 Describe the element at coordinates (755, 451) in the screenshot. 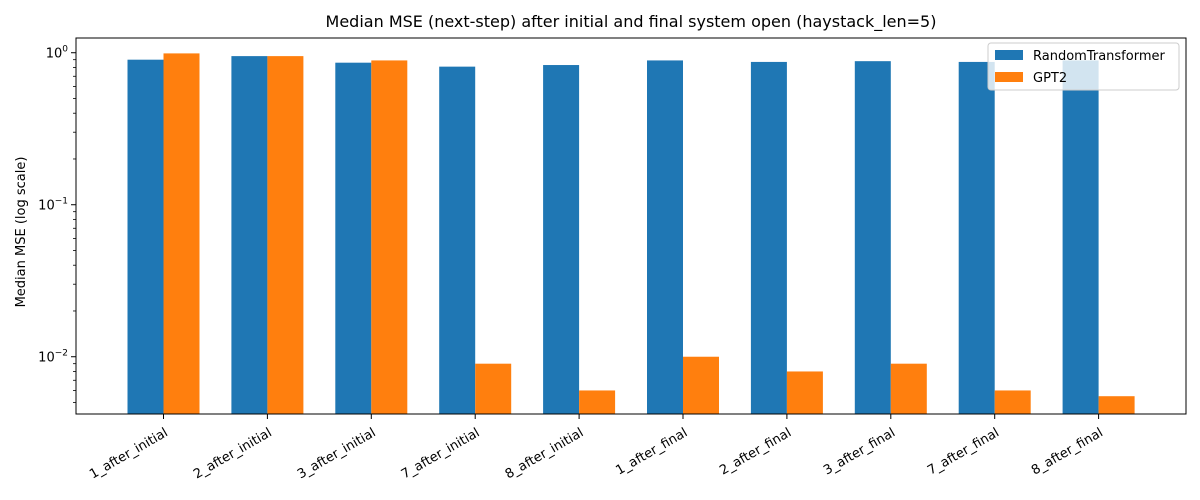

I see `x-tick-label: 2_after_final` at that location.